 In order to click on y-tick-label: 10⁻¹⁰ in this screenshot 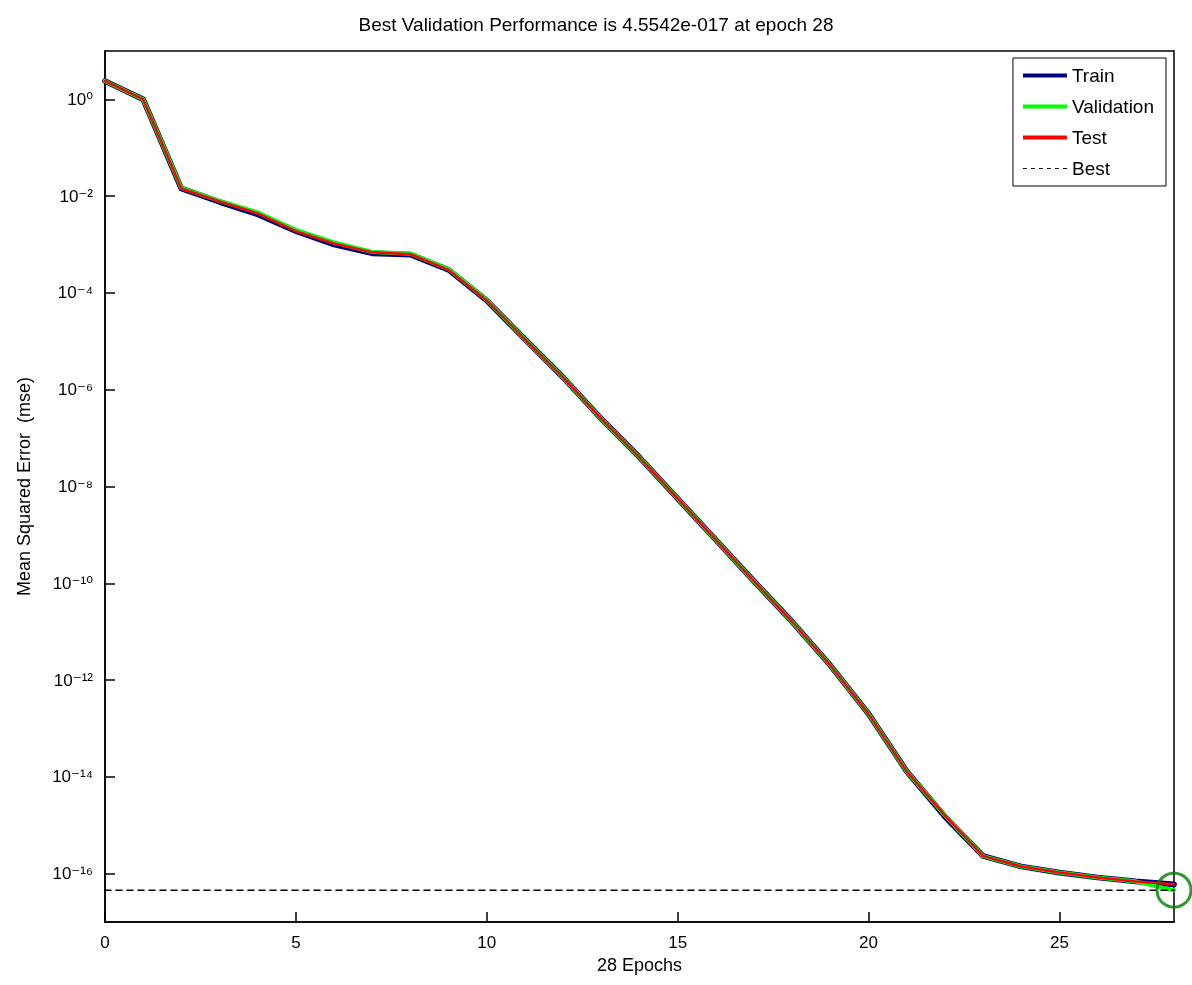, I will do `click(73, 583)`.